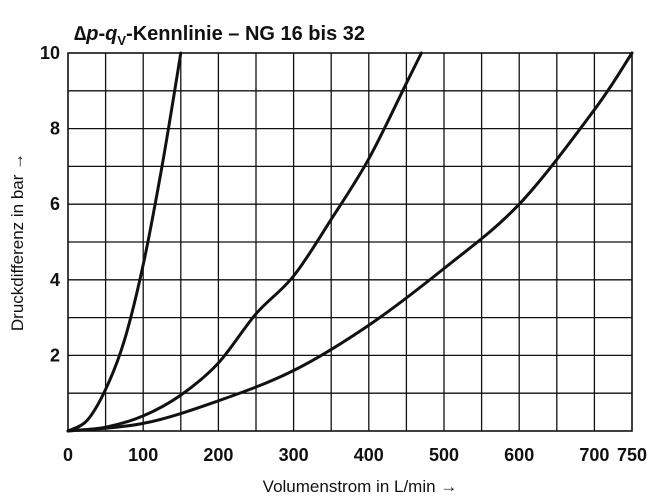 This screenshot has height=501, width=657. Describe the element at coordinates (91, 34) in the screenshot. I see `title-p: p` at that location.